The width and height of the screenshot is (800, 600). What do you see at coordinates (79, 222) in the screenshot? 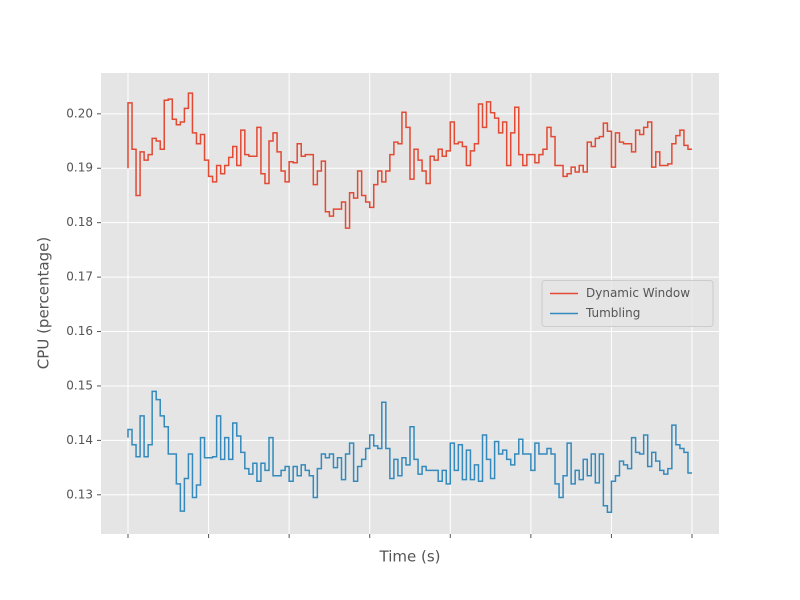
I see `y-tick-label: 0.18` at bounding box center [79, 222].